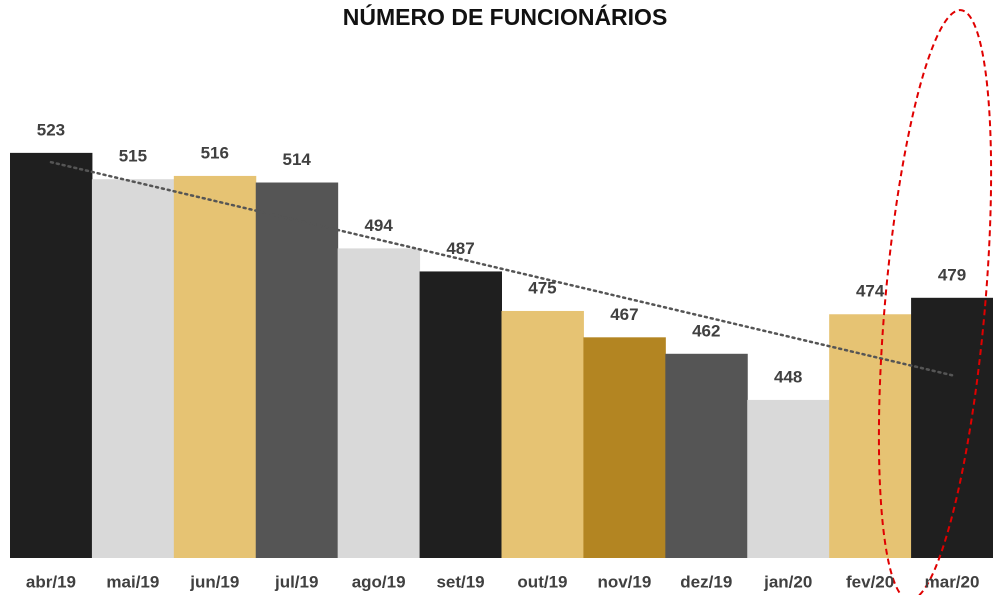 This screenshot has width=993, height=595. I want to click on x-tick-label: jun/19, so click(214, 581).